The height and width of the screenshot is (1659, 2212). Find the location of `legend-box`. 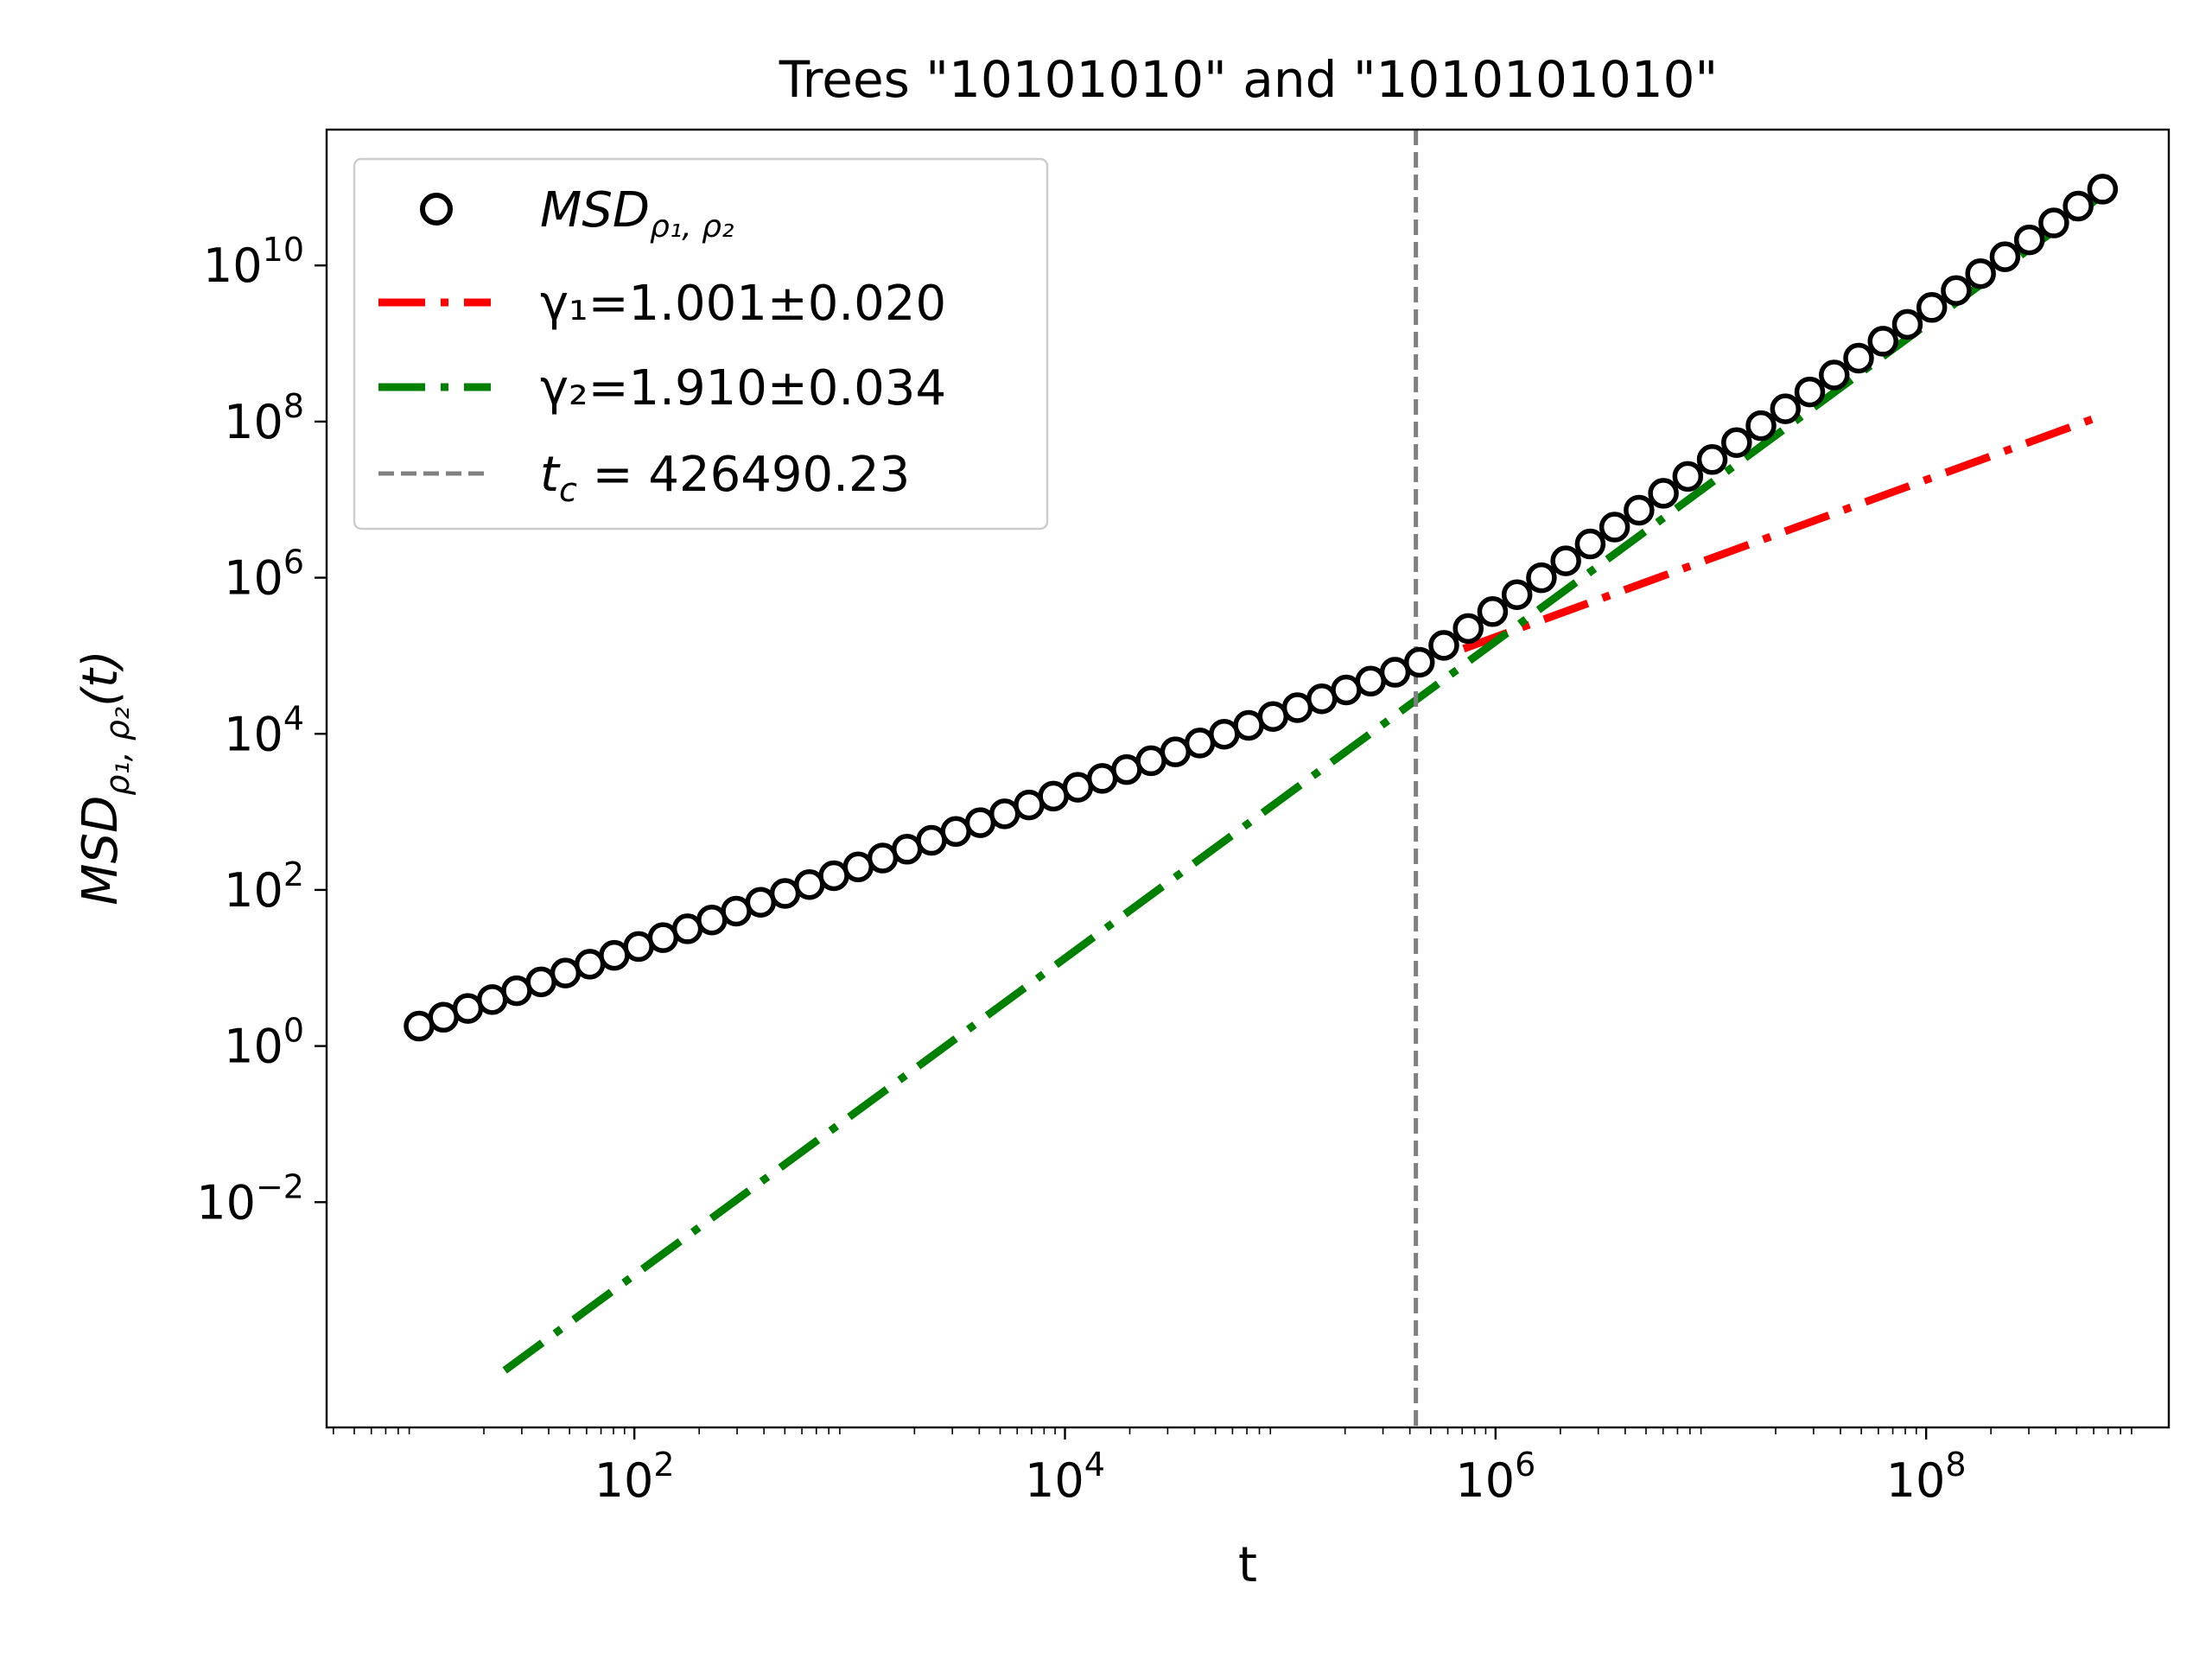

legend-box is located at coordinates (701, 344).